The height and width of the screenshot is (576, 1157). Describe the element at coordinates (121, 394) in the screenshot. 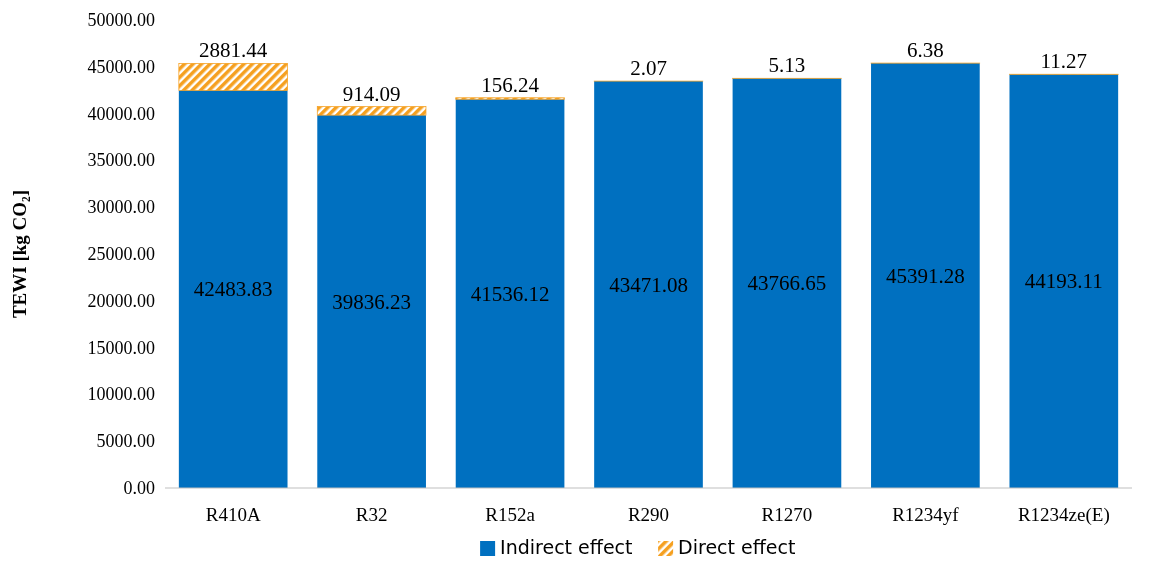

I see `y-tick-label: 10000.00` at that location.